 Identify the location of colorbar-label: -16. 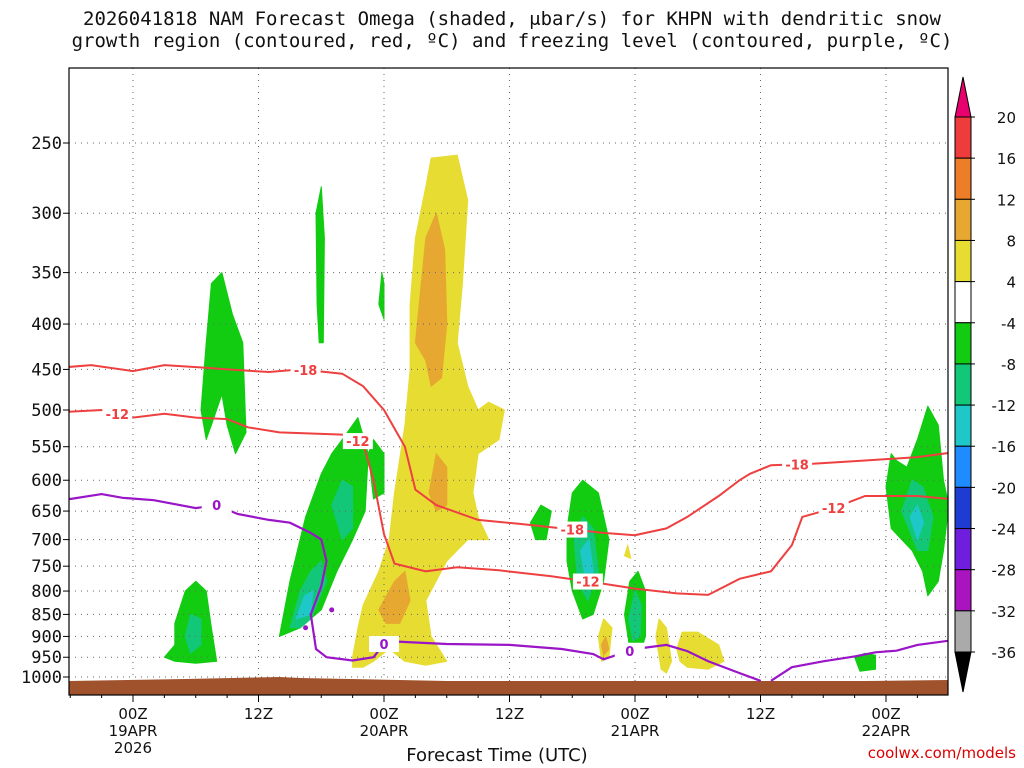
(1004, 447).